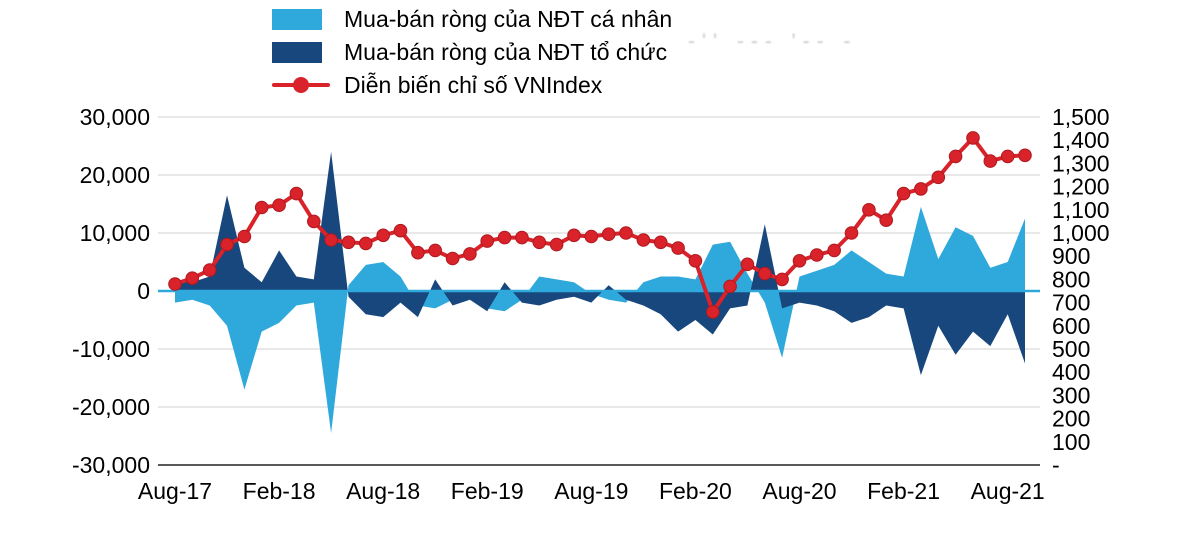 This screenshot has height=549, width=1200. Describe the element at coordinates (1008, 491) in the screenshot. I see `x-axis-tick-label: Aug-21` at that location.